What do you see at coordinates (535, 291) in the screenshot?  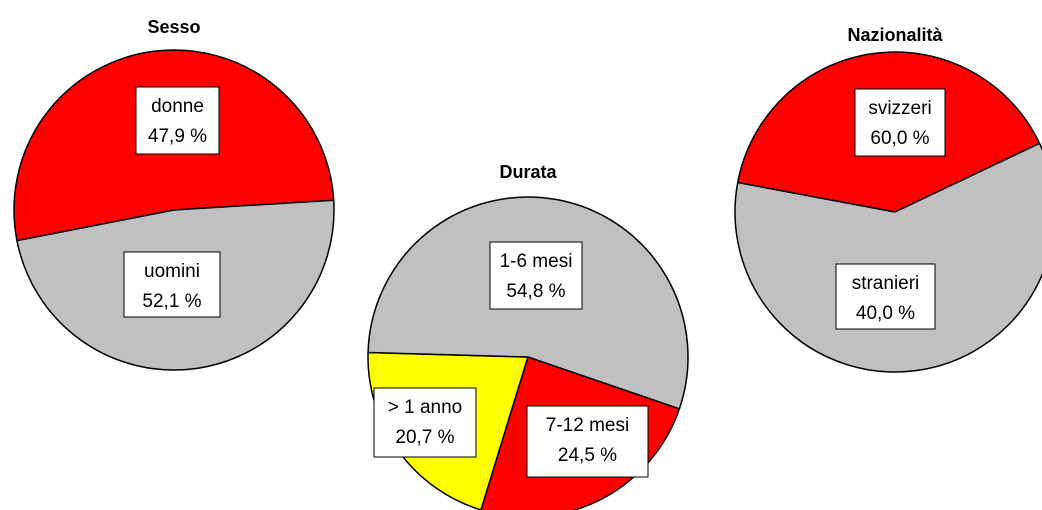 I see `slice-label-value: 54,8 %` at bounding box center [535, 291].